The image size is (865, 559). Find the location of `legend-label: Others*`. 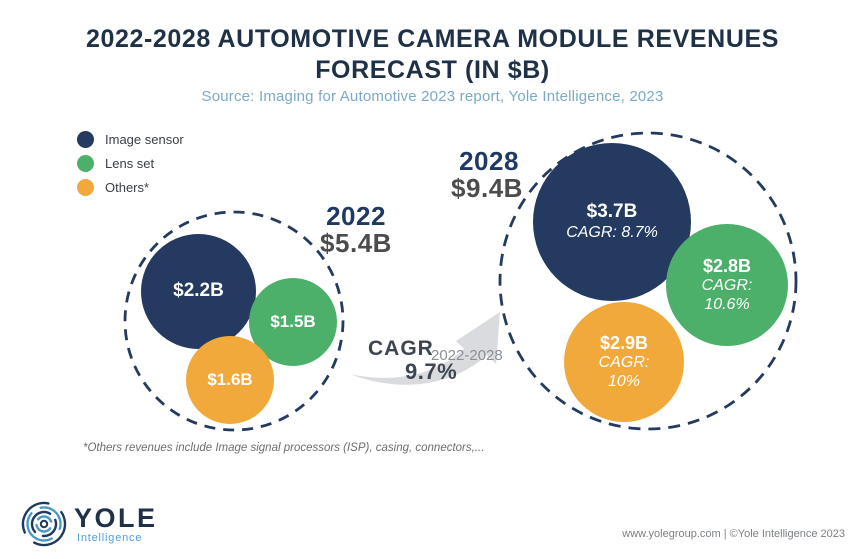

legend-label: Others* is located at coordinates (127, 187).